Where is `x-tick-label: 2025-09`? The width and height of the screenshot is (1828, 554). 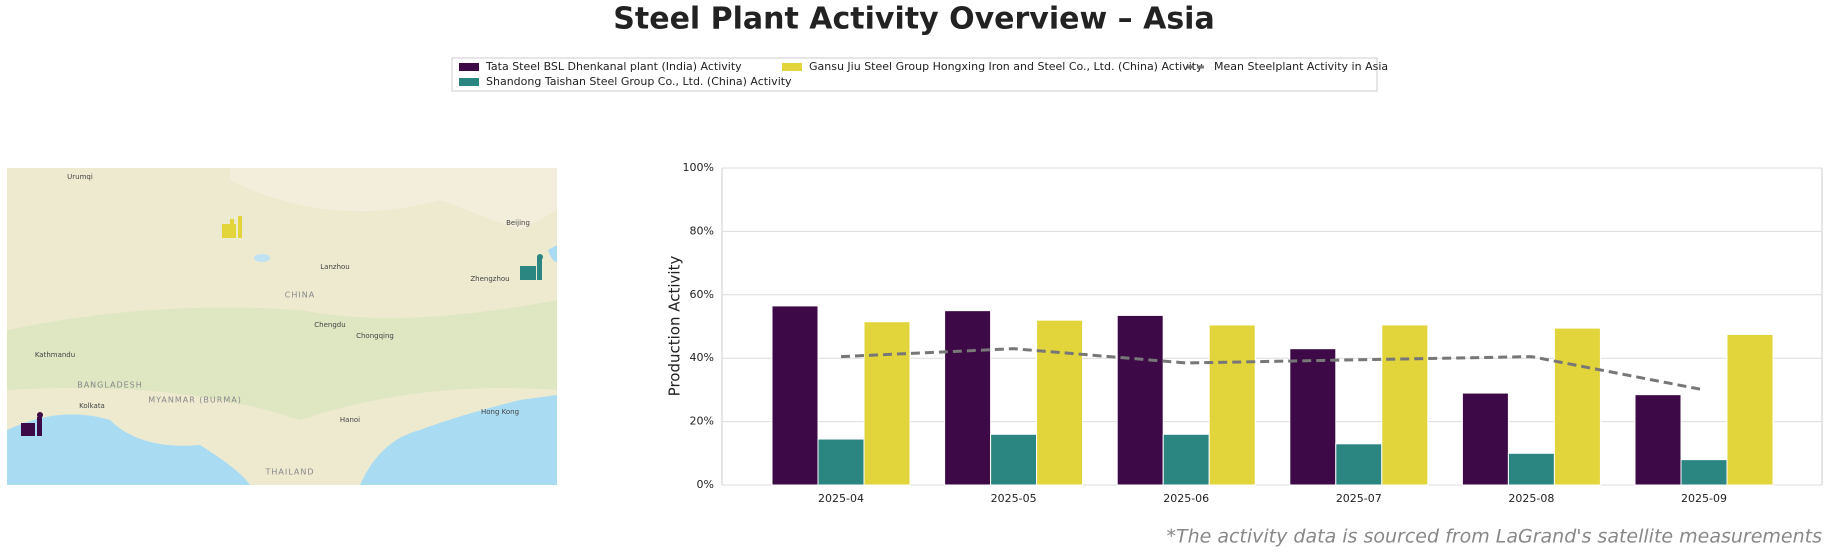
x-tick-label: 2025-09 is located at coordinates (1704, 498).